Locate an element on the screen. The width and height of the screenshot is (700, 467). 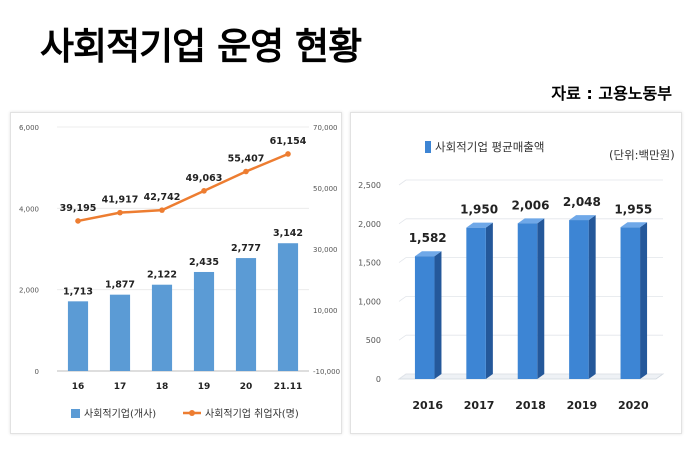
y-tick-label: 500 is located at coordinates (373, 340).